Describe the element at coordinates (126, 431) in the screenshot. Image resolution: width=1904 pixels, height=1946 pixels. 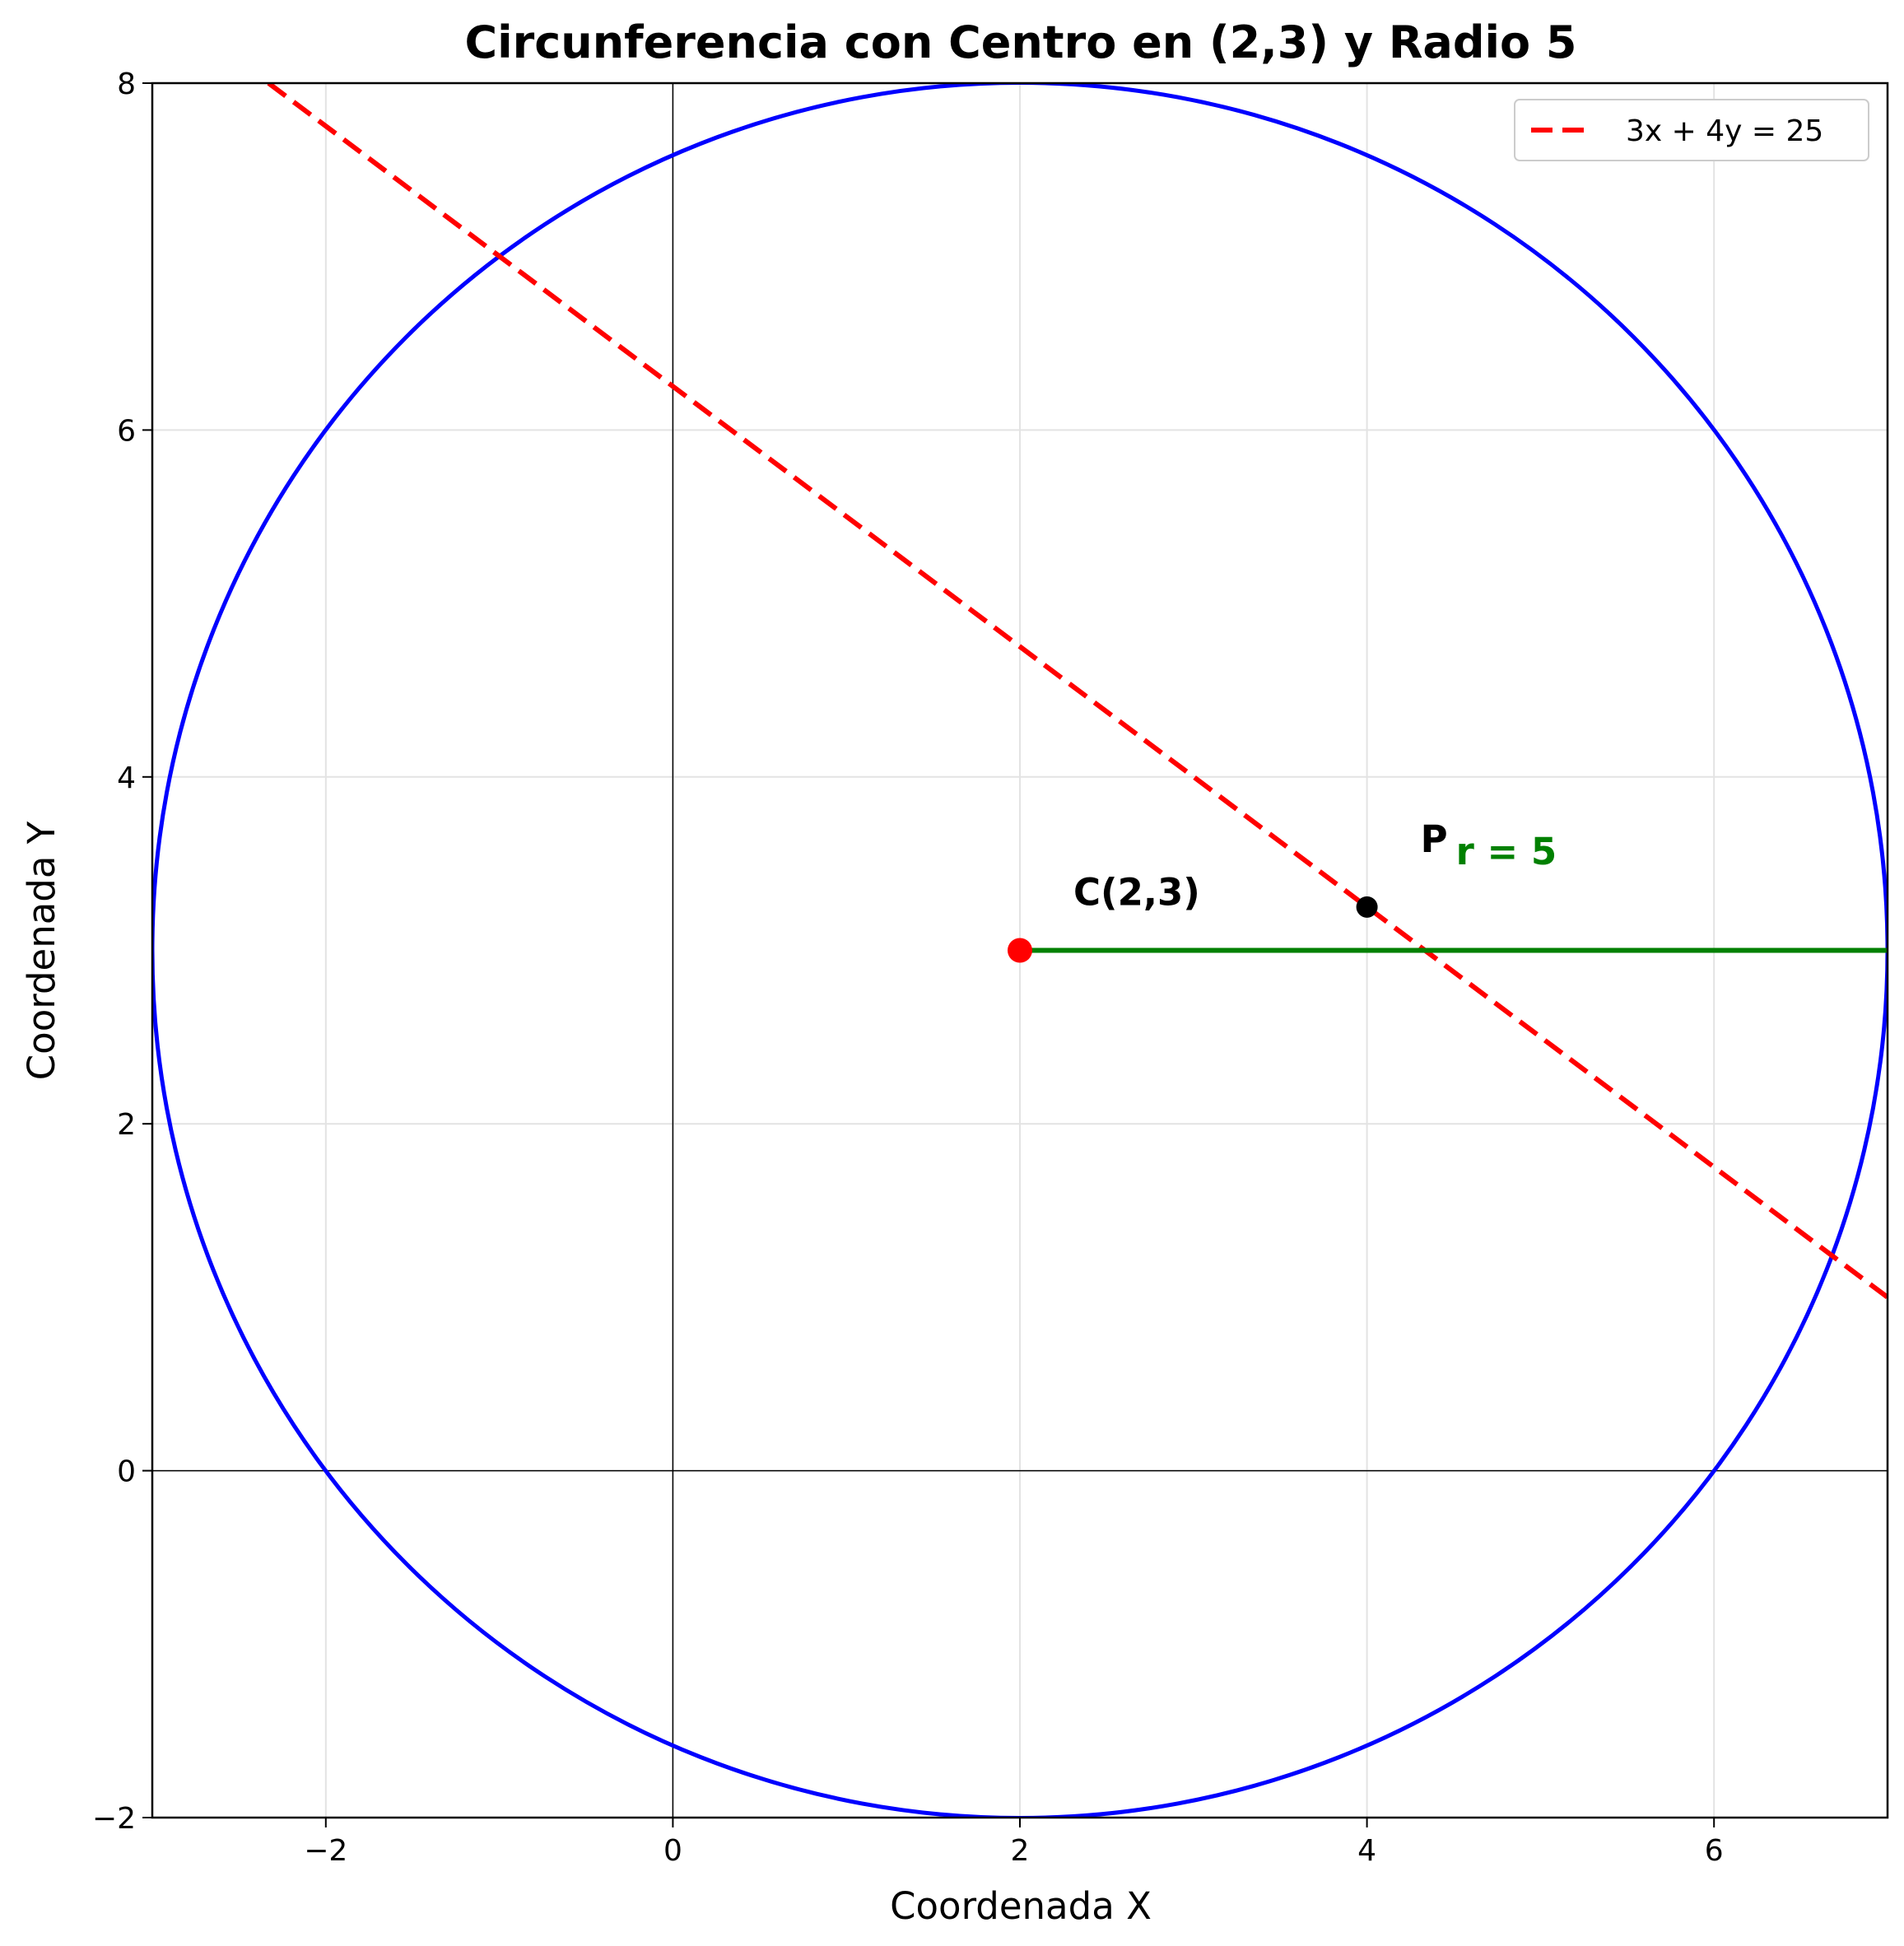
I see `y-tick-label: 6` at that location.